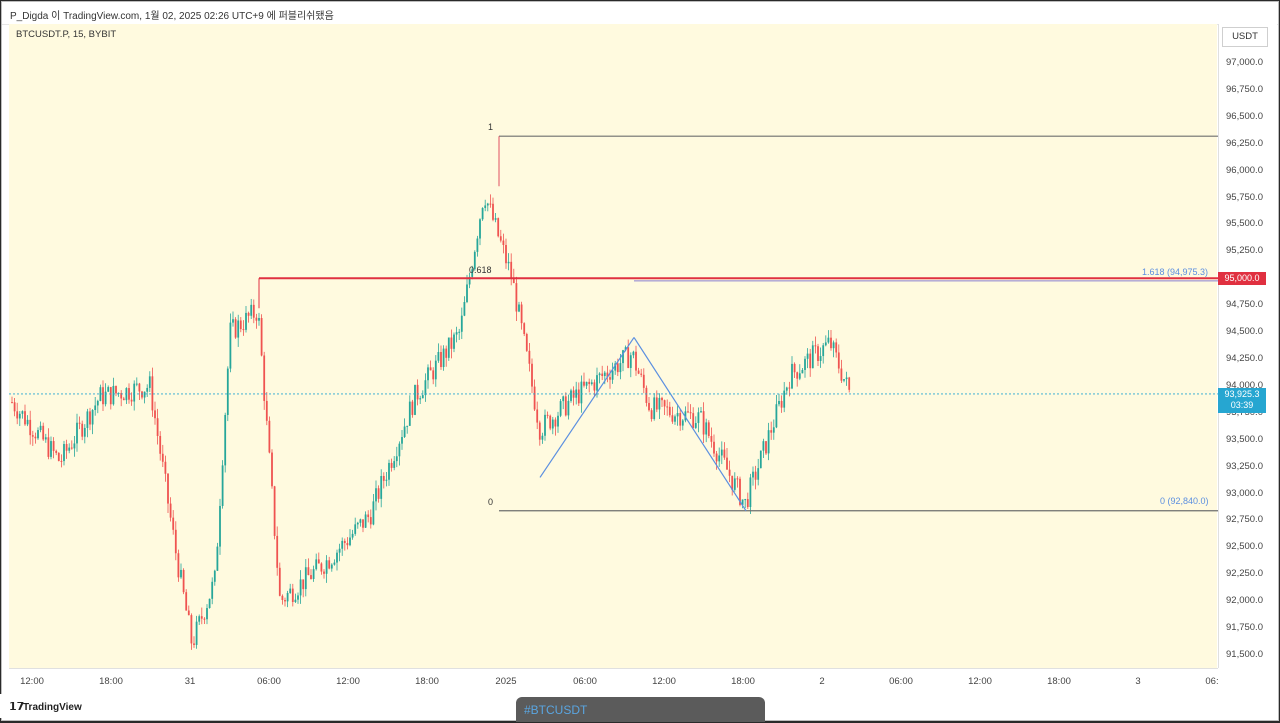 This screenshot has height=723, width=1280. I want to click on price-tick-label: 96,000.0, so click(1244, 170).